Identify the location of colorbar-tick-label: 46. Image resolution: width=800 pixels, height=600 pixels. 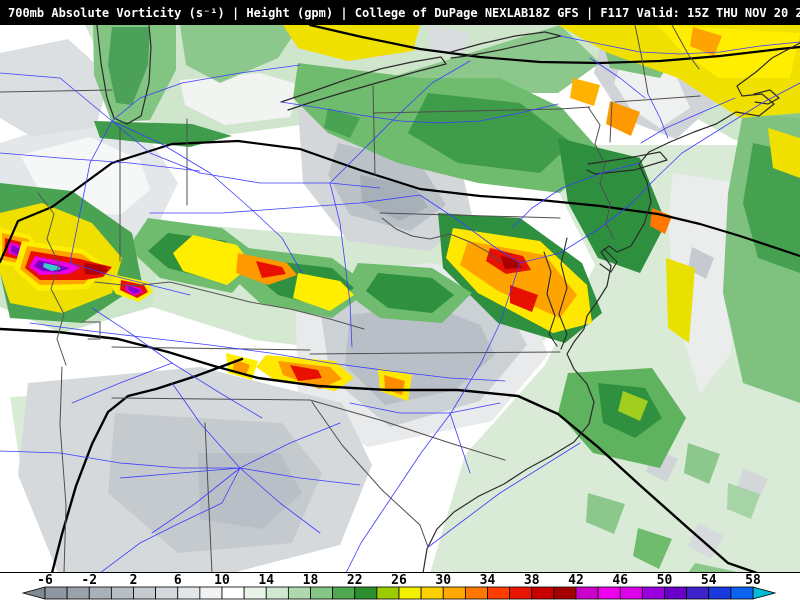
(620, 580).